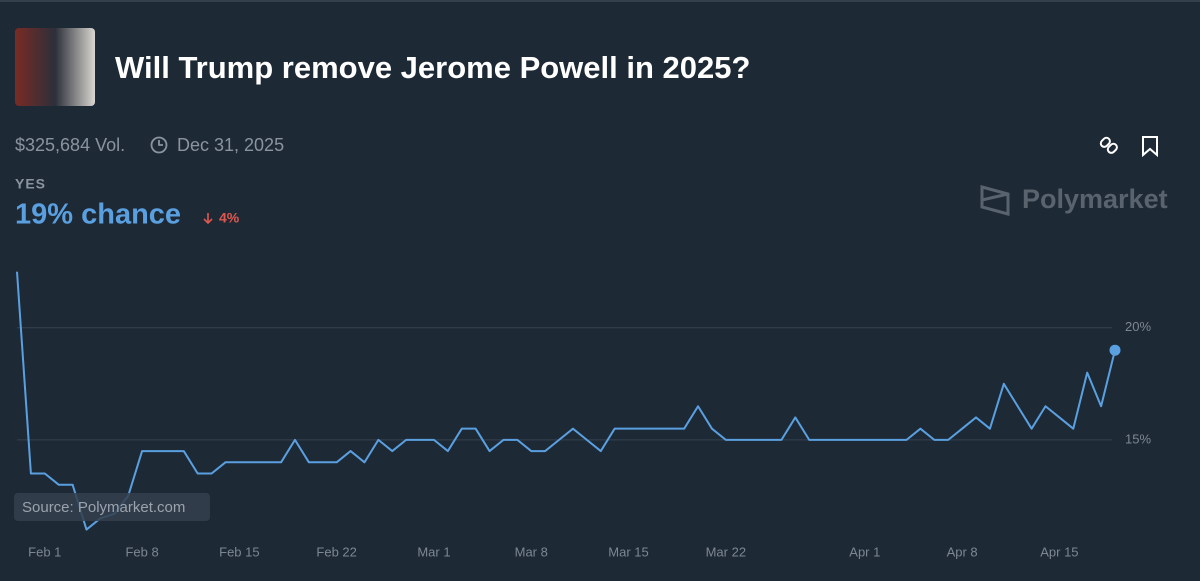  Describe the element at coordinates (726, 551) in the screenshot. I see `x-tick-label: Mar 22` at that location.